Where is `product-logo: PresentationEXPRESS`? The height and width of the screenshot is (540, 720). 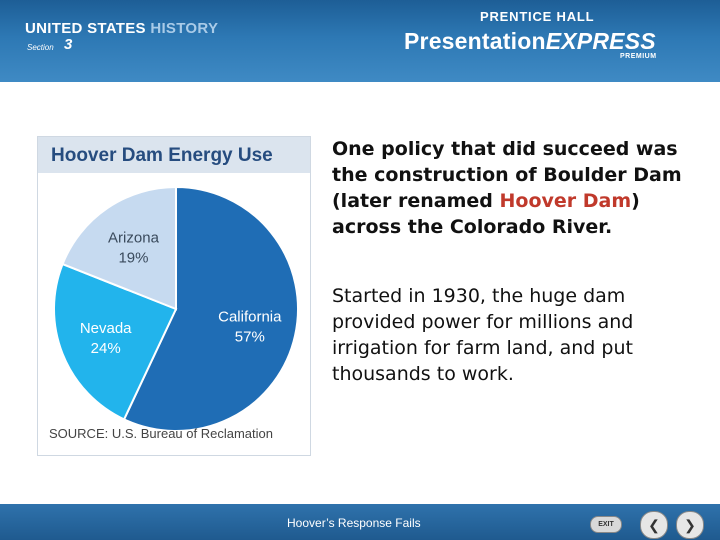 product-logo: PresentationEXPRESS is located at coordinates (530, 41).